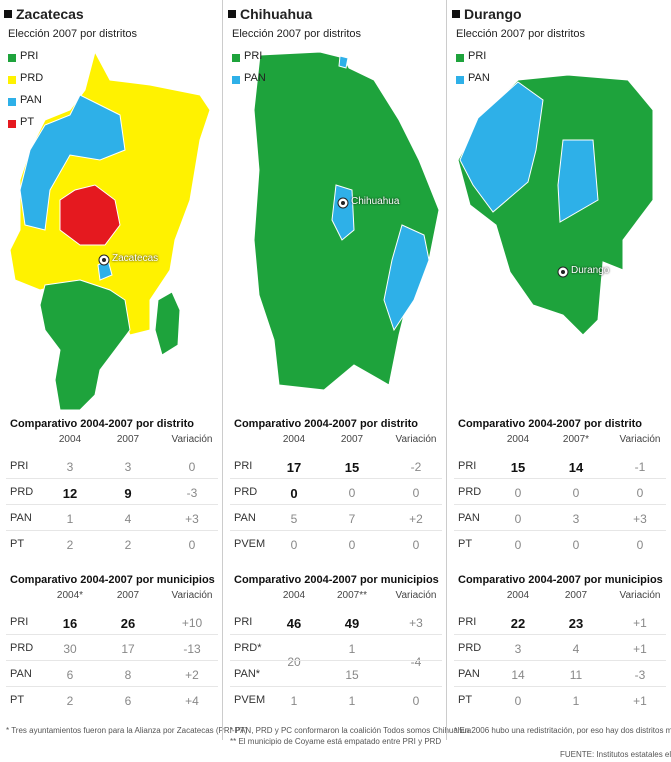  I want to click on cell: 26, so click(128, 623).